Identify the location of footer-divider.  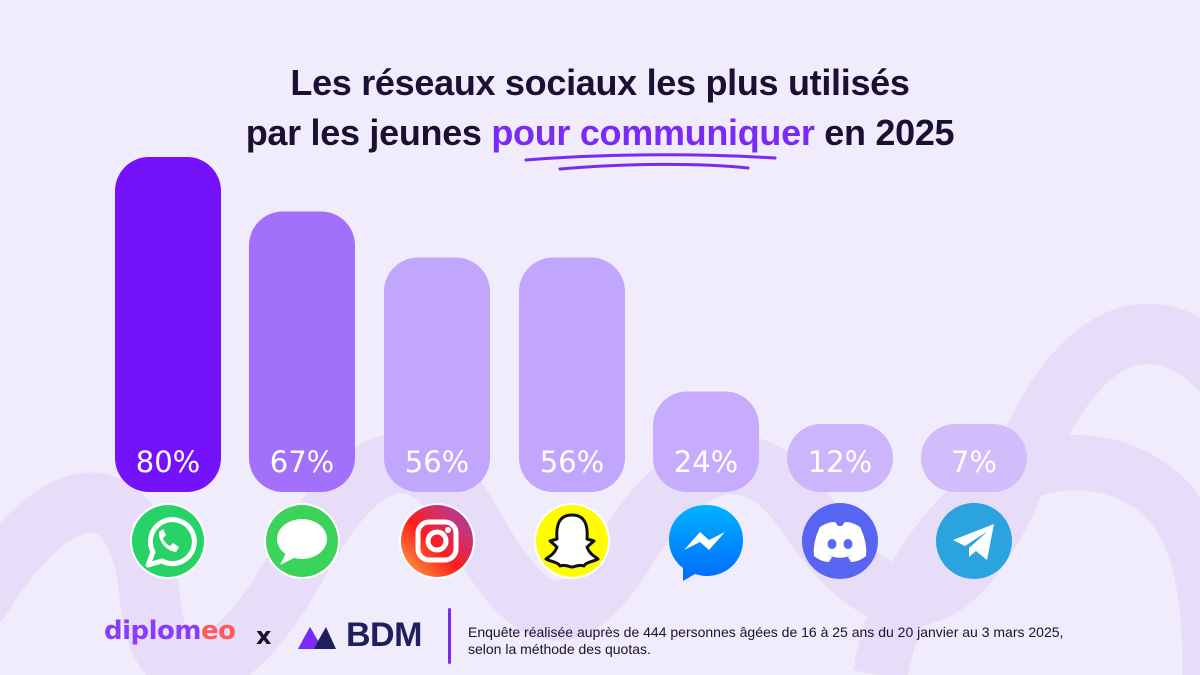
(449, 636).